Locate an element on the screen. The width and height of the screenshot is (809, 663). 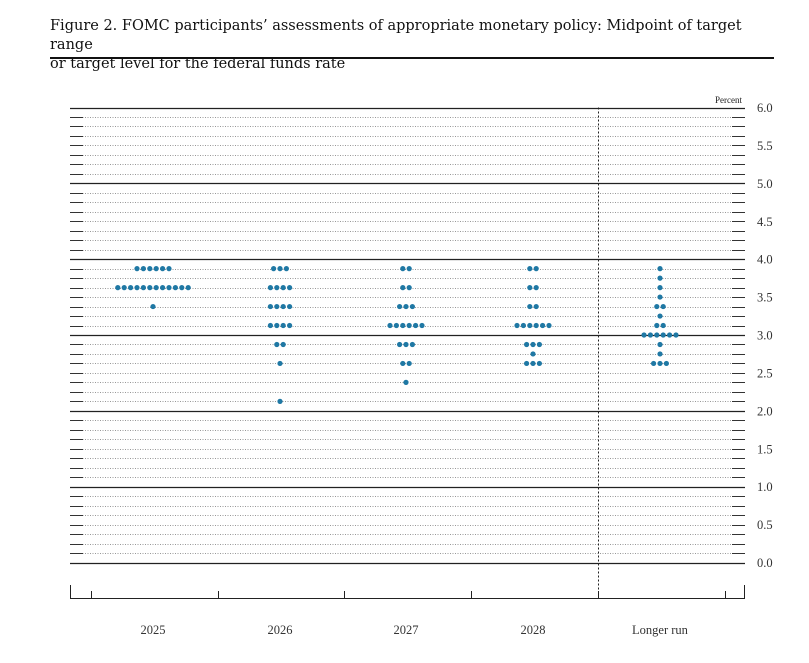
x-category-label: 2026 is located at coordinates (280, 630).